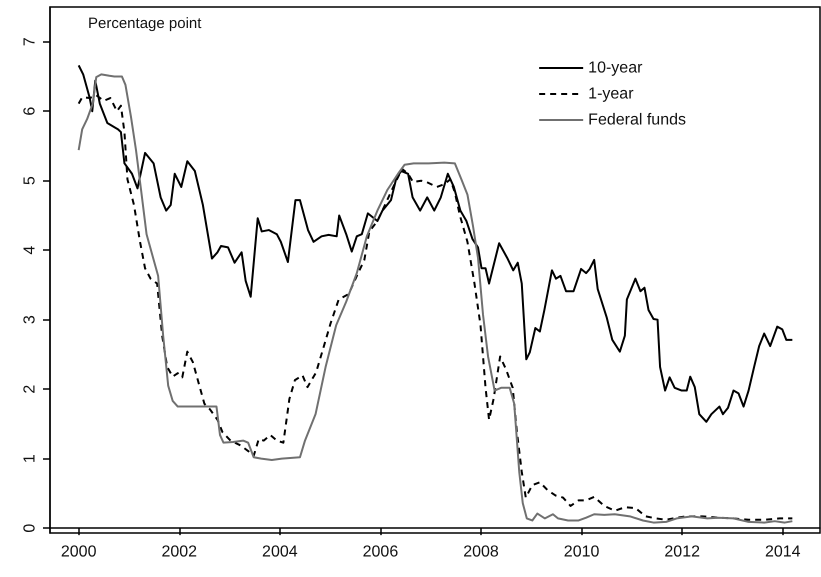 This screenshot has height=577, width=821. I want to click on x-tick-label: 2012, so click(682, 552).